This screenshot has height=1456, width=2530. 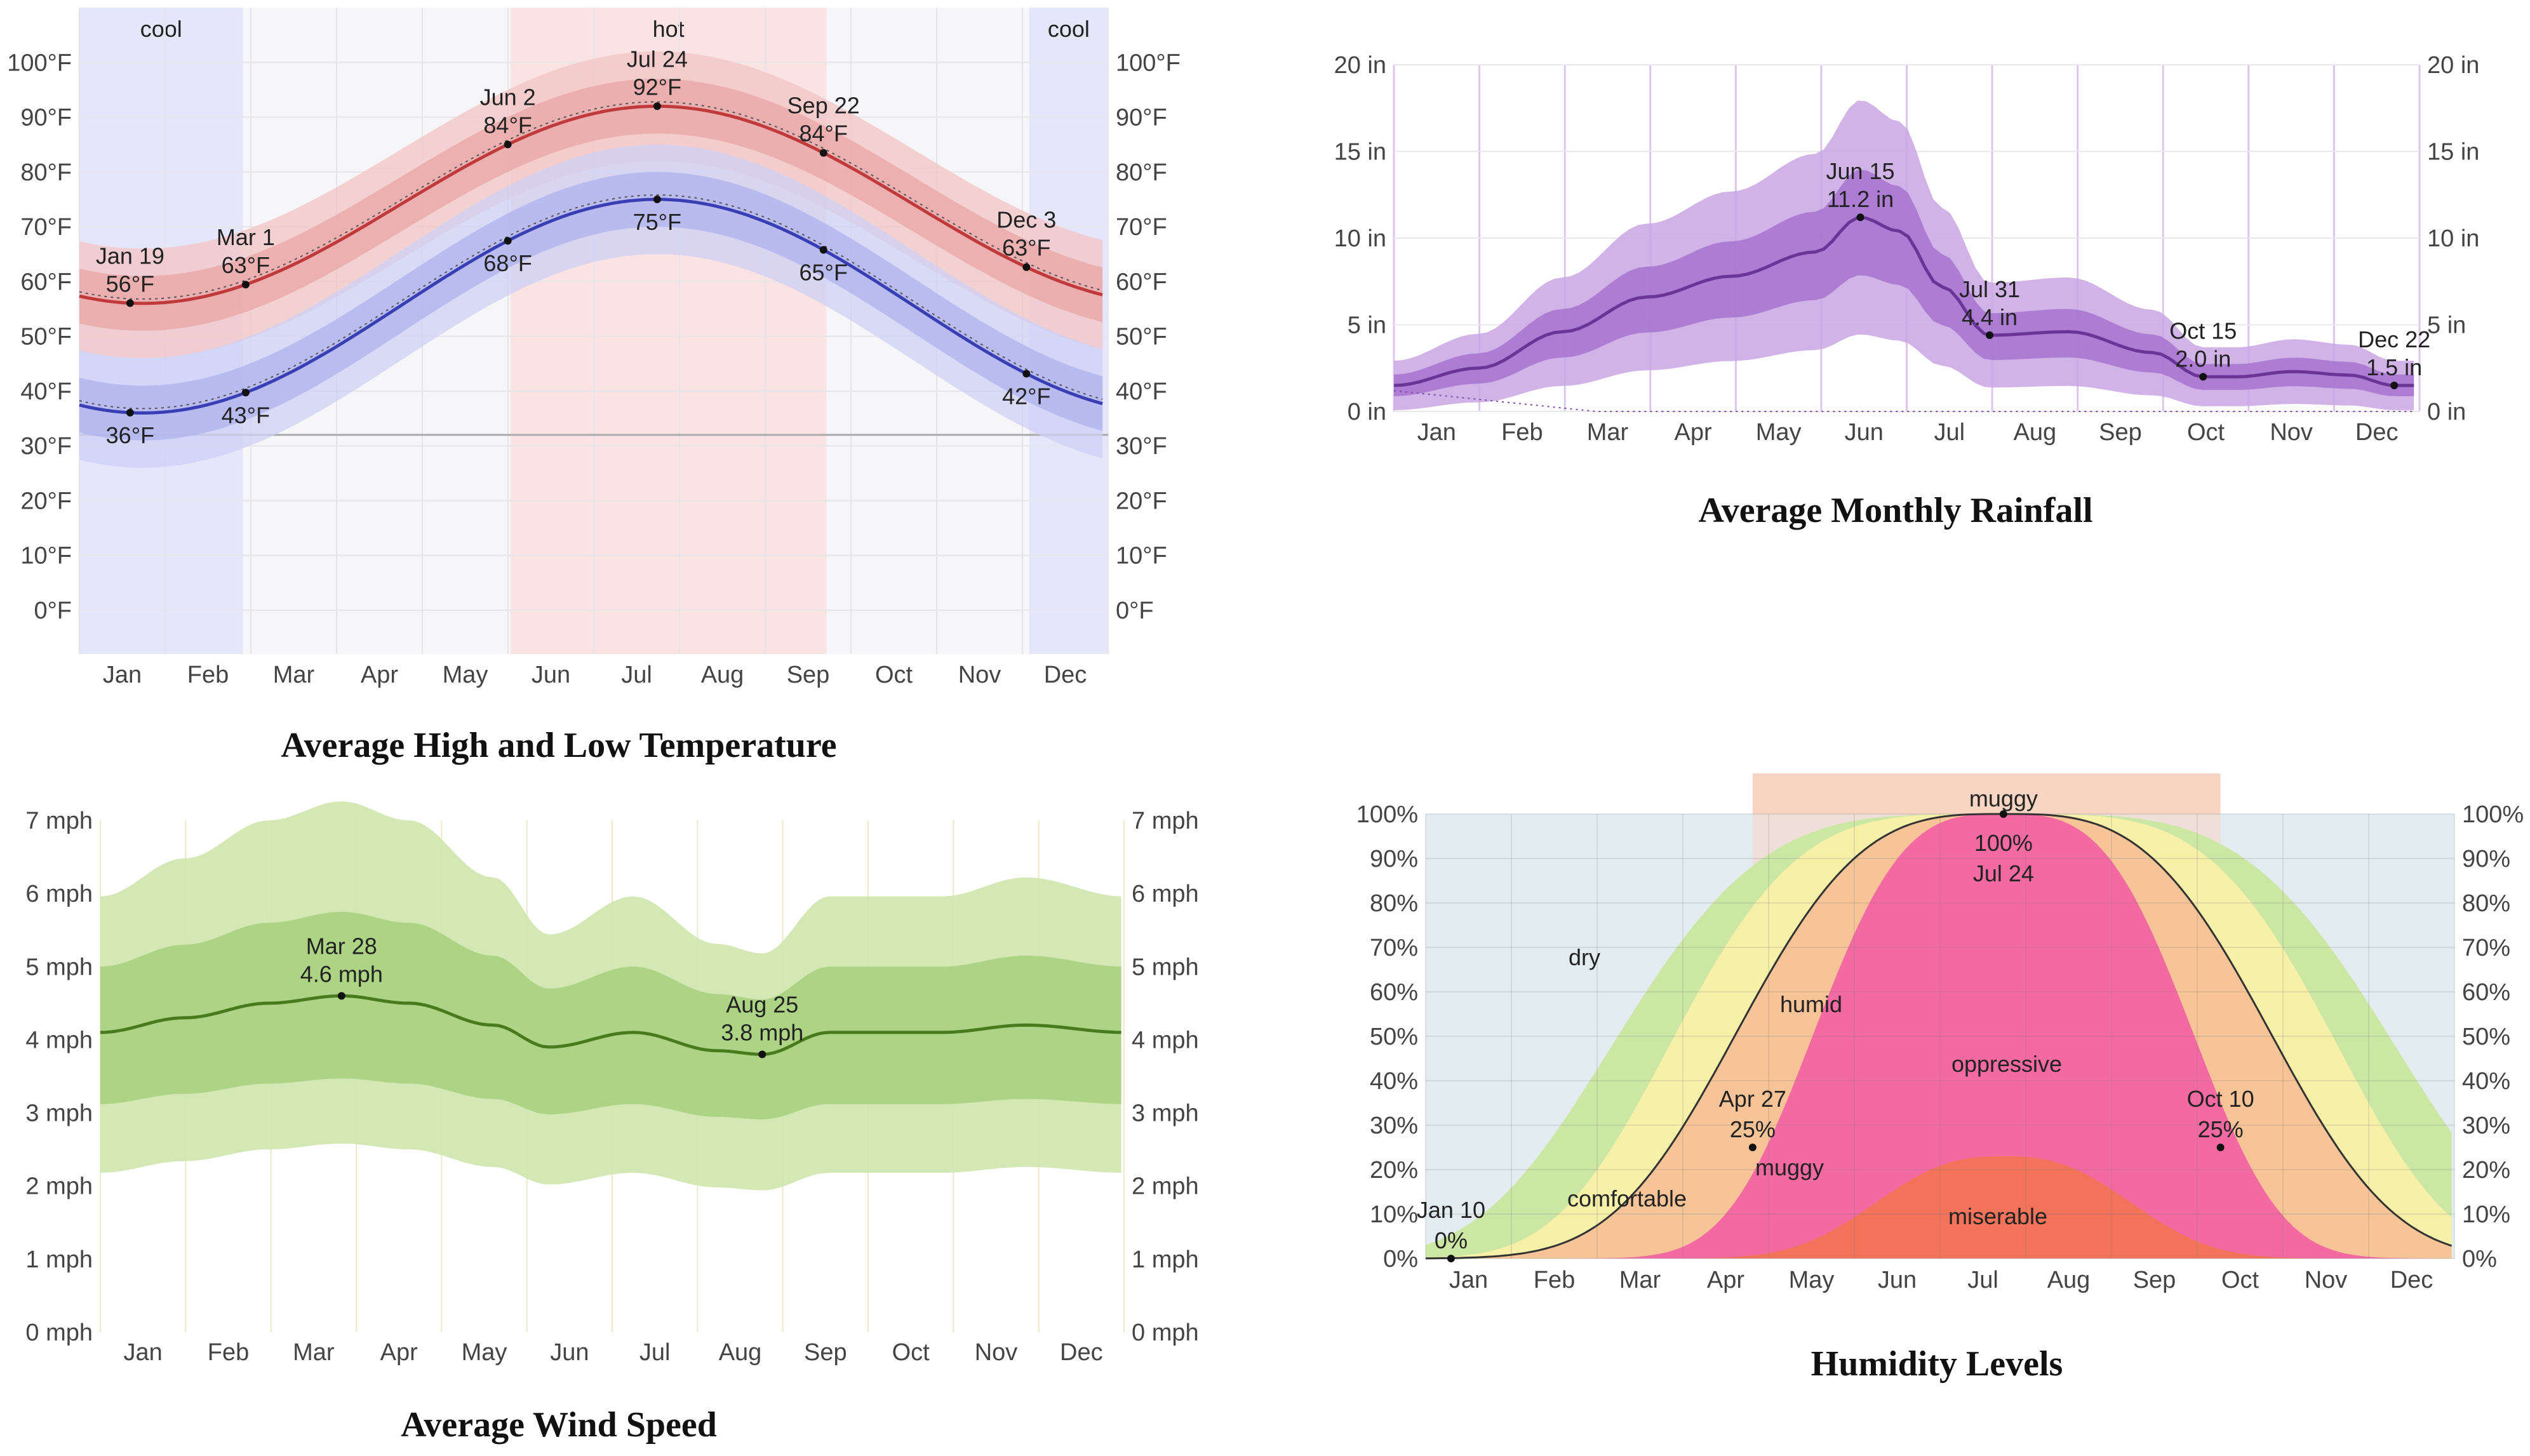 I want to click on y-tick-label-left: 50%, so click(x=1394, y=1037).